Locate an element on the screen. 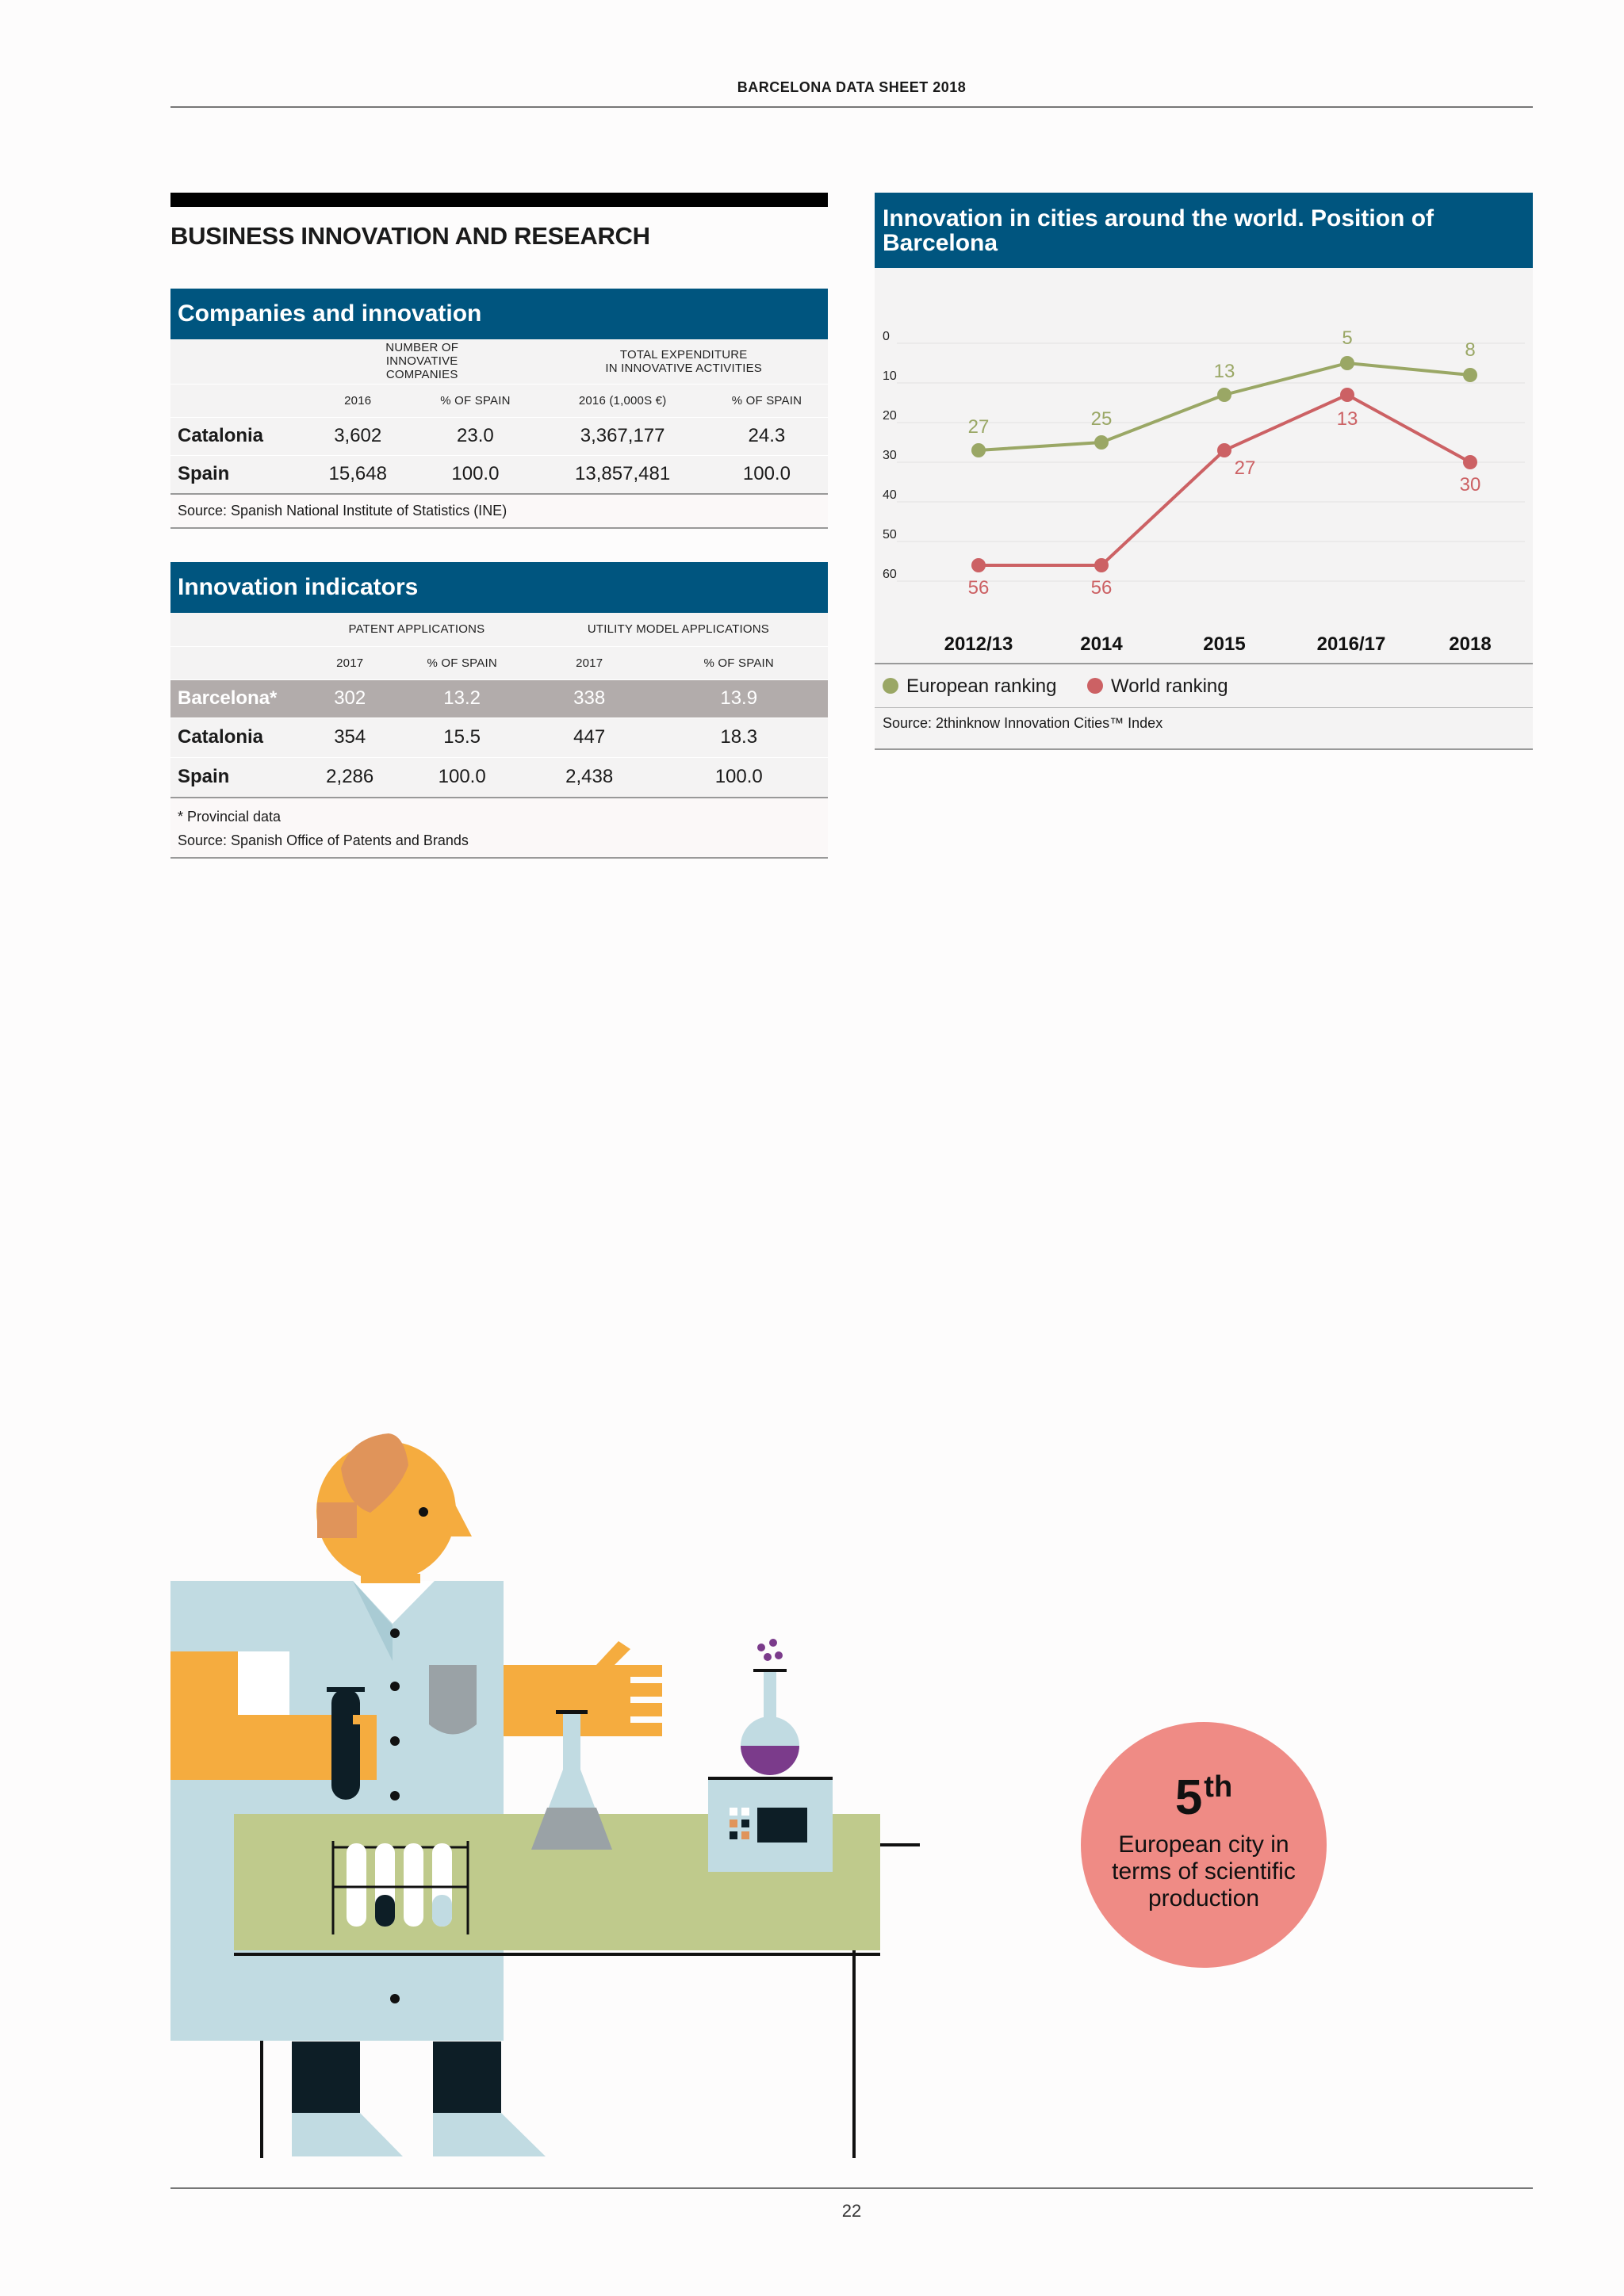  row-label: Barcelona* is located at coordinates (237, 698).